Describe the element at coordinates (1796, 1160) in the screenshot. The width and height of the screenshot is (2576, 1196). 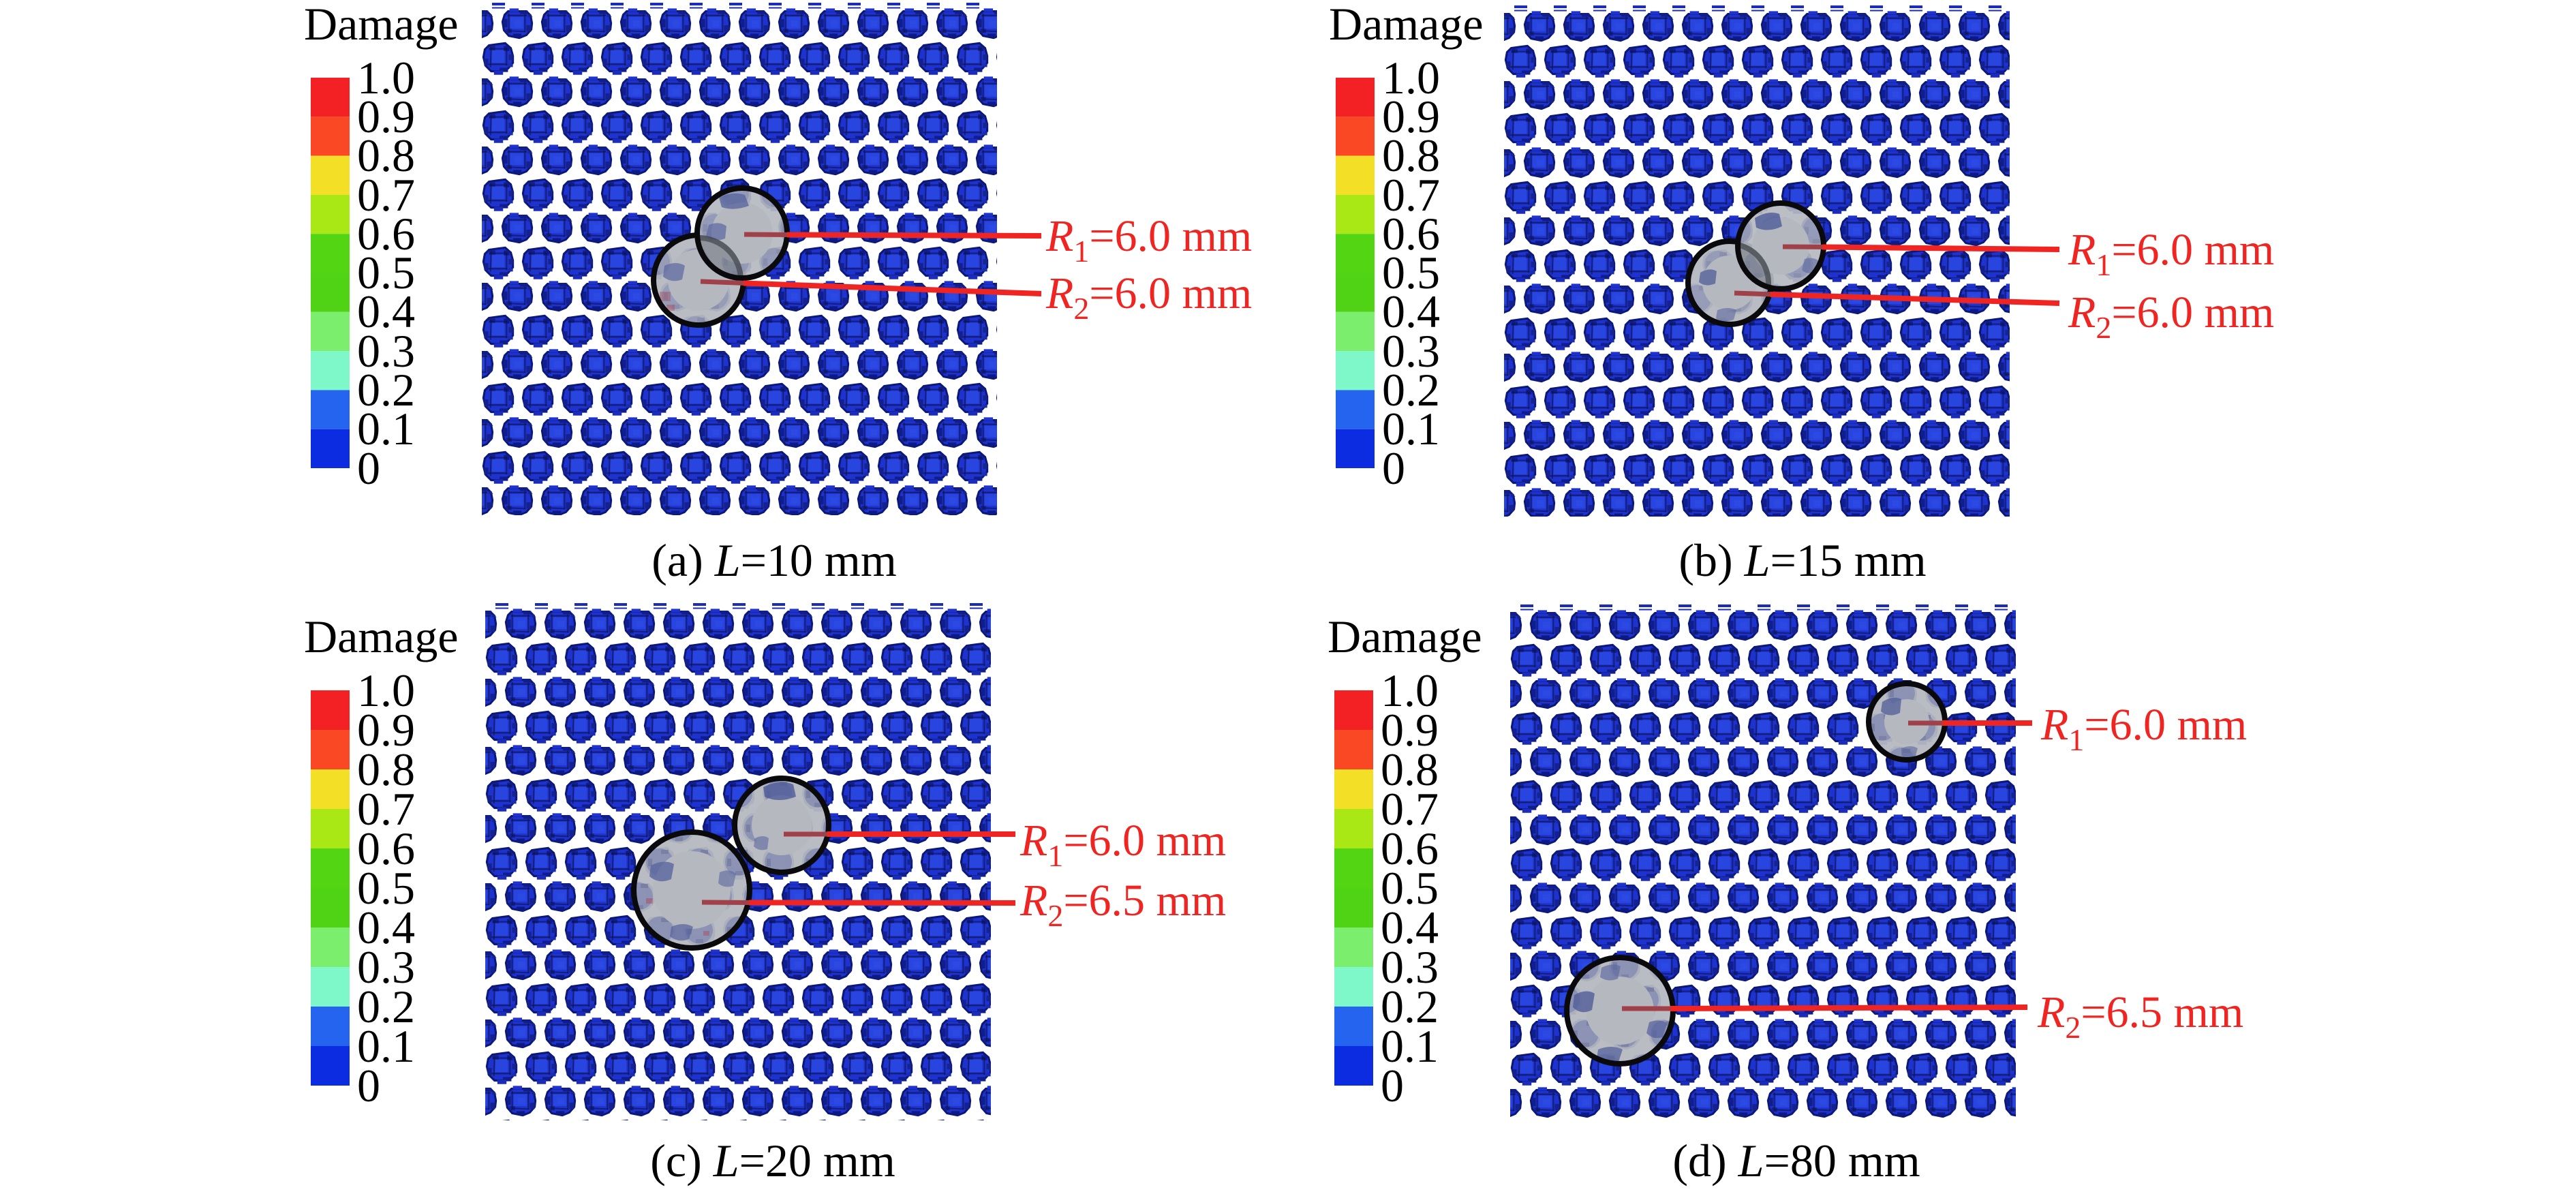
I see `svg-text: (d) L=80 mm` at that location.